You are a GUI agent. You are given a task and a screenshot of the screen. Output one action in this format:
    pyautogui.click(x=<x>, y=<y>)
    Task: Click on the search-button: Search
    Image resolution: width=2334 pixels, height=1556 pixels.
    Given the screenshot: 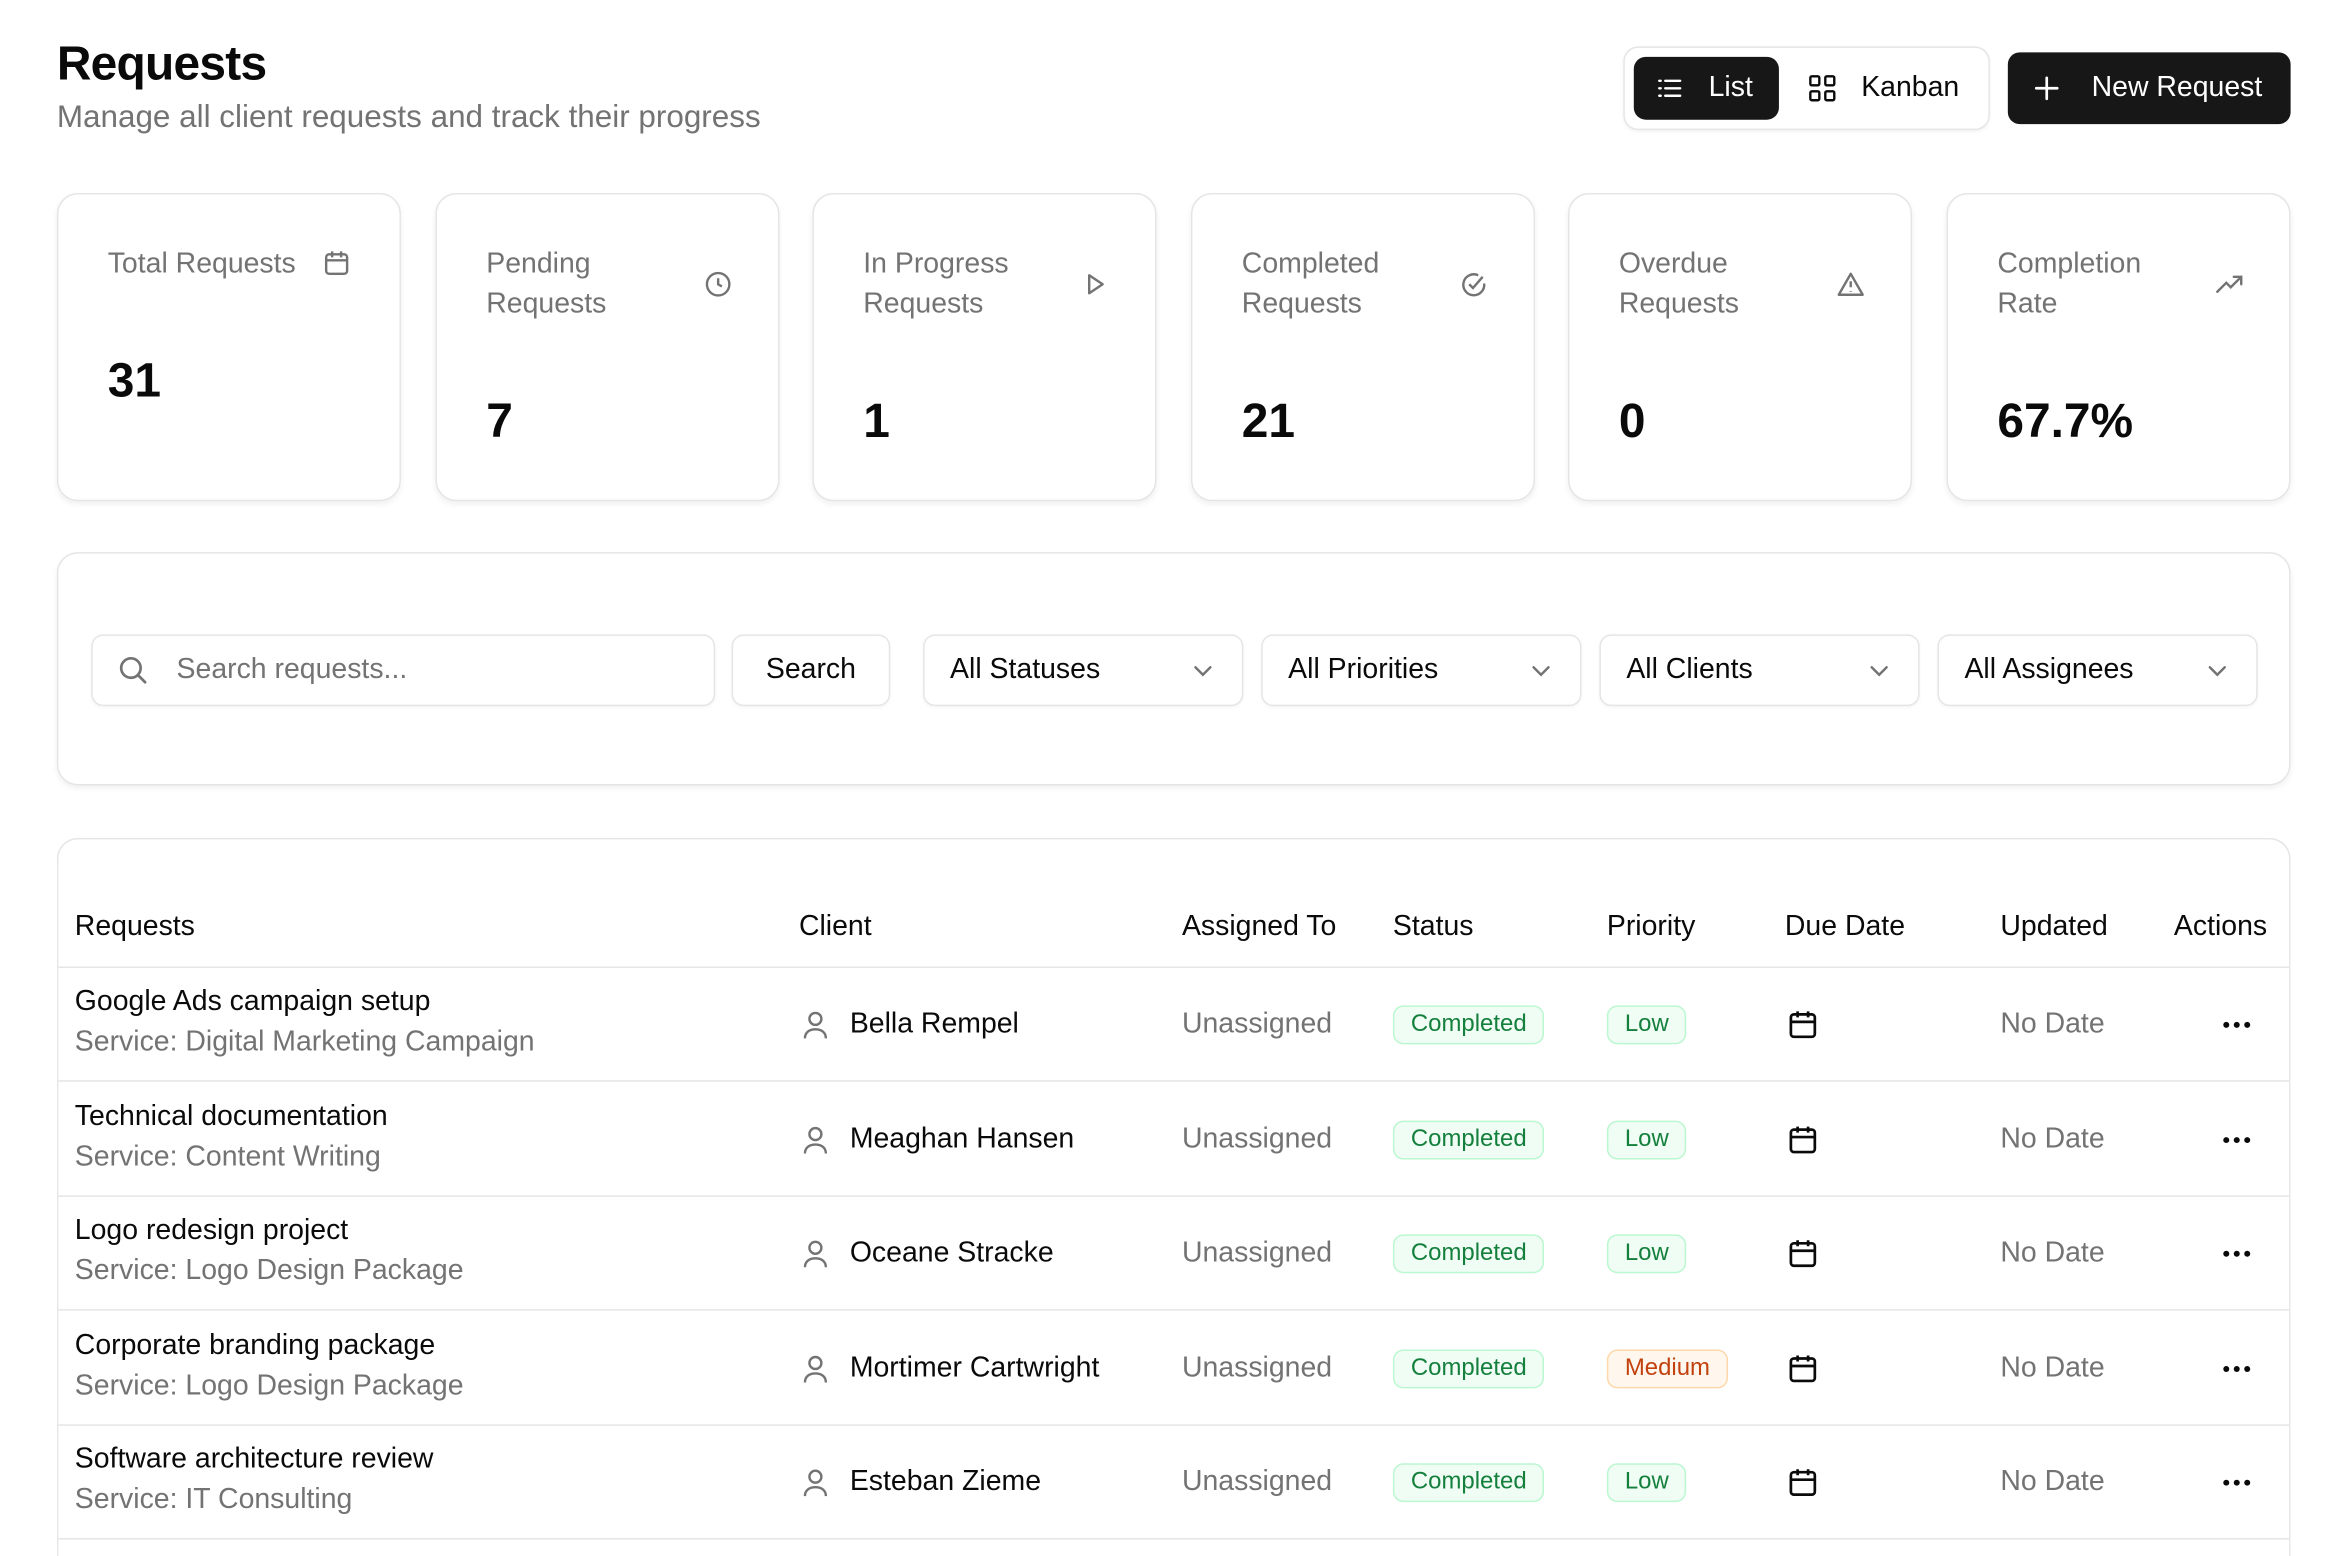 What is the action you would take?
    pyautogui.click(x=811, y=670)
    